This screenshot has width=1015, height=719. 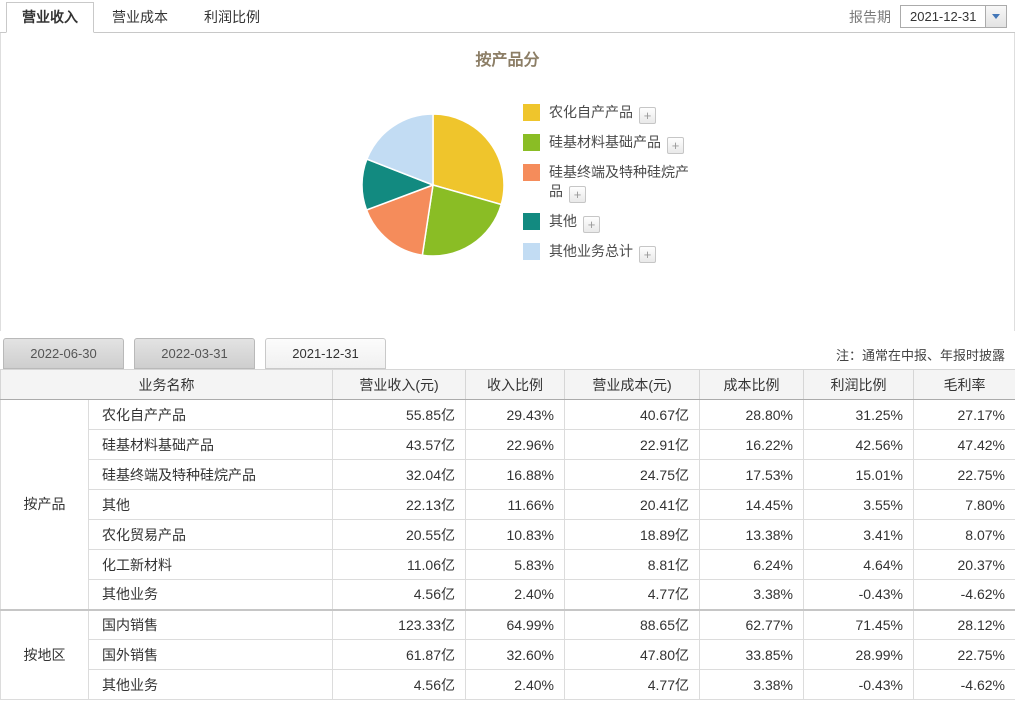 I want to click on value-cell: -4.62%, so click(x=964, y=594).